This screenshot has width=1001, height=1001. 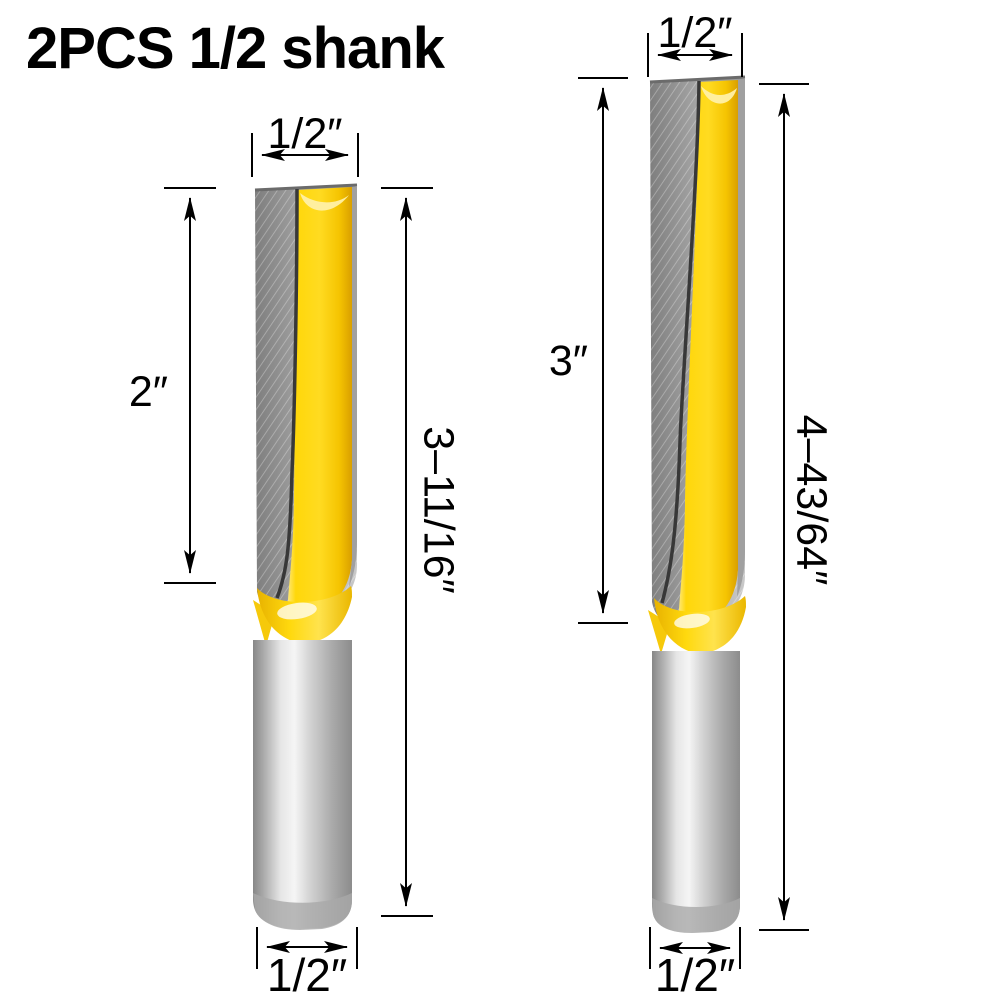 What do you see at coordinates (297, 611) in the screenshot?
I see `bit-left-cone-highlight` at bounding box center [297, 611].